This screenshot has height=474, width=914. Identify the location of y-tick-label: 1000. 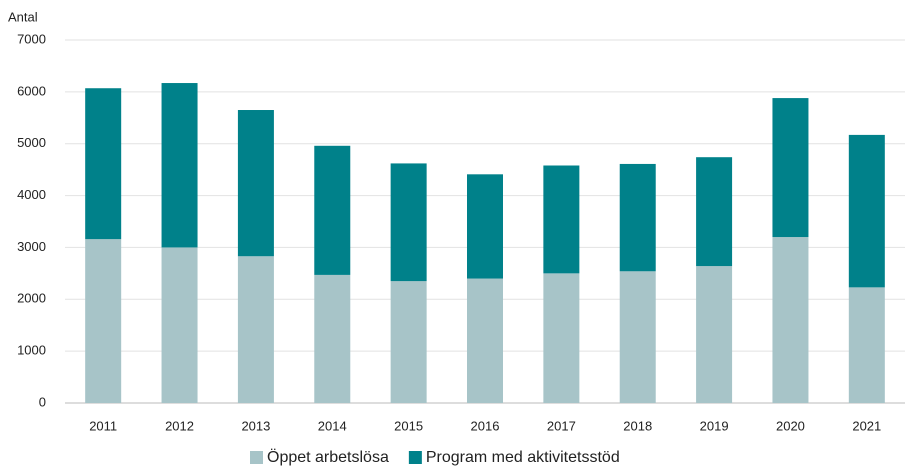
(31, 350).